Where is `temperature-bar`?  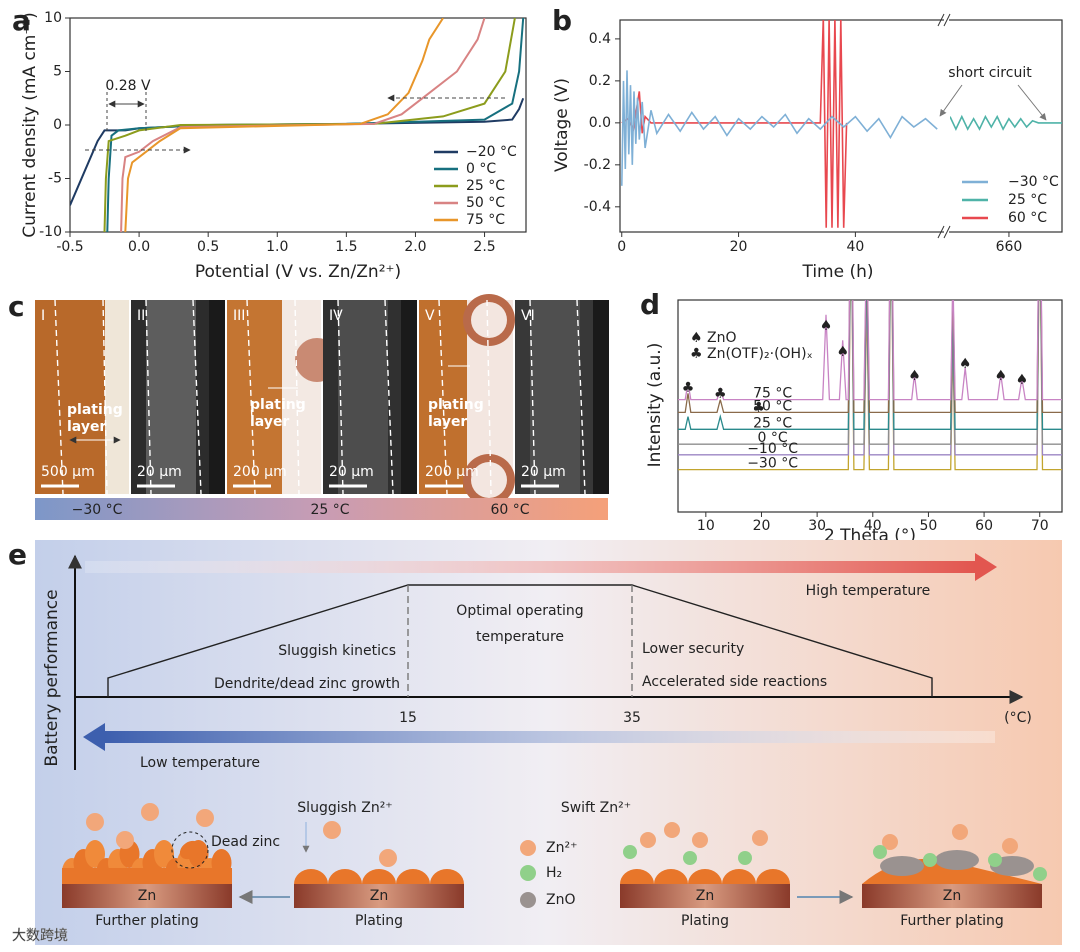 temperature-bar is located at coordinates (321, 509).